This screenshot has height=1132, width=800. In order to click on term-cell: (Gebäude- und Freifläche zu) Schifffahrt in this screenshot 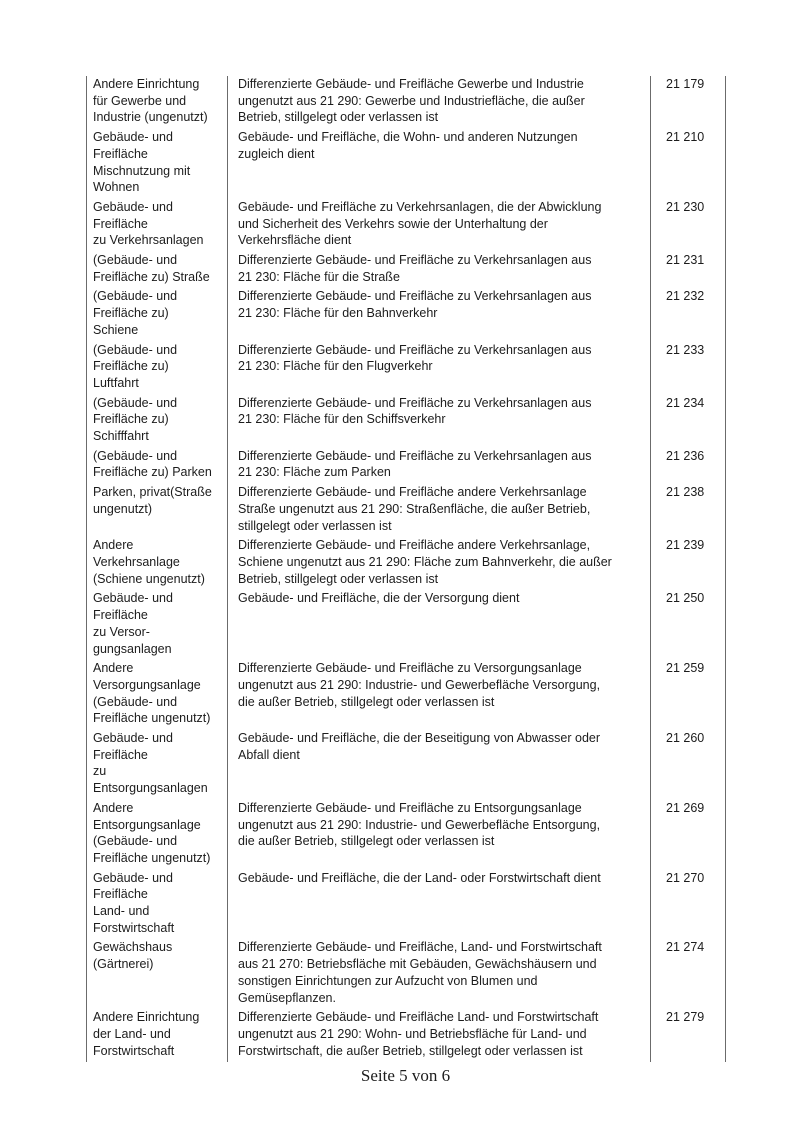, I will do `click(157, 421)`.